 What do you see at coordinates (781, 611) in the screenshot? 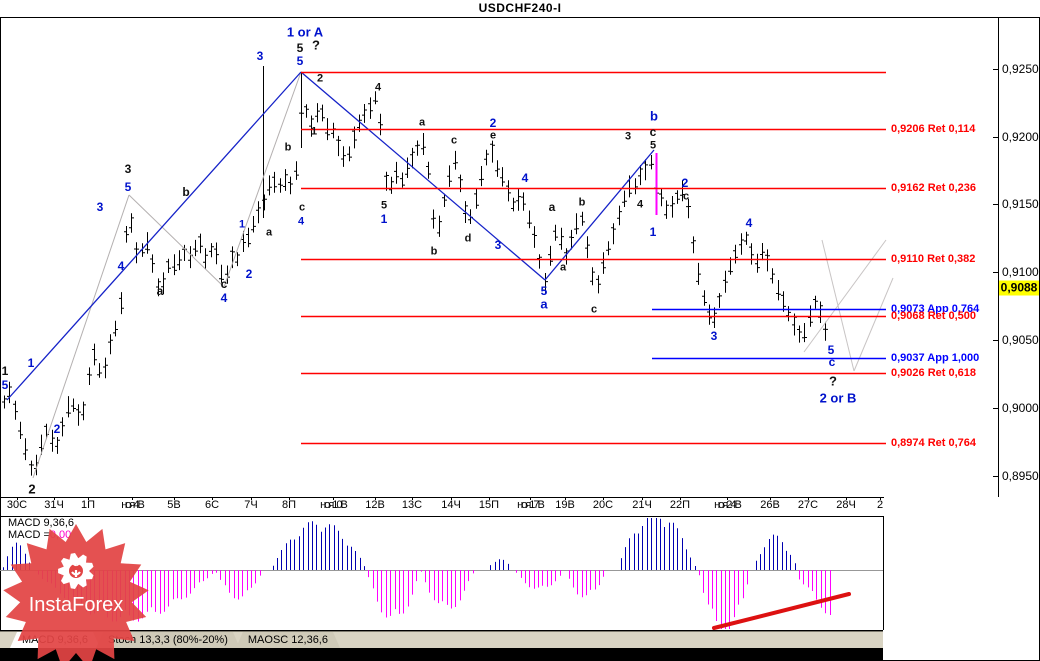
I see `macd-red-trendline` at bounding box center [781, 611].